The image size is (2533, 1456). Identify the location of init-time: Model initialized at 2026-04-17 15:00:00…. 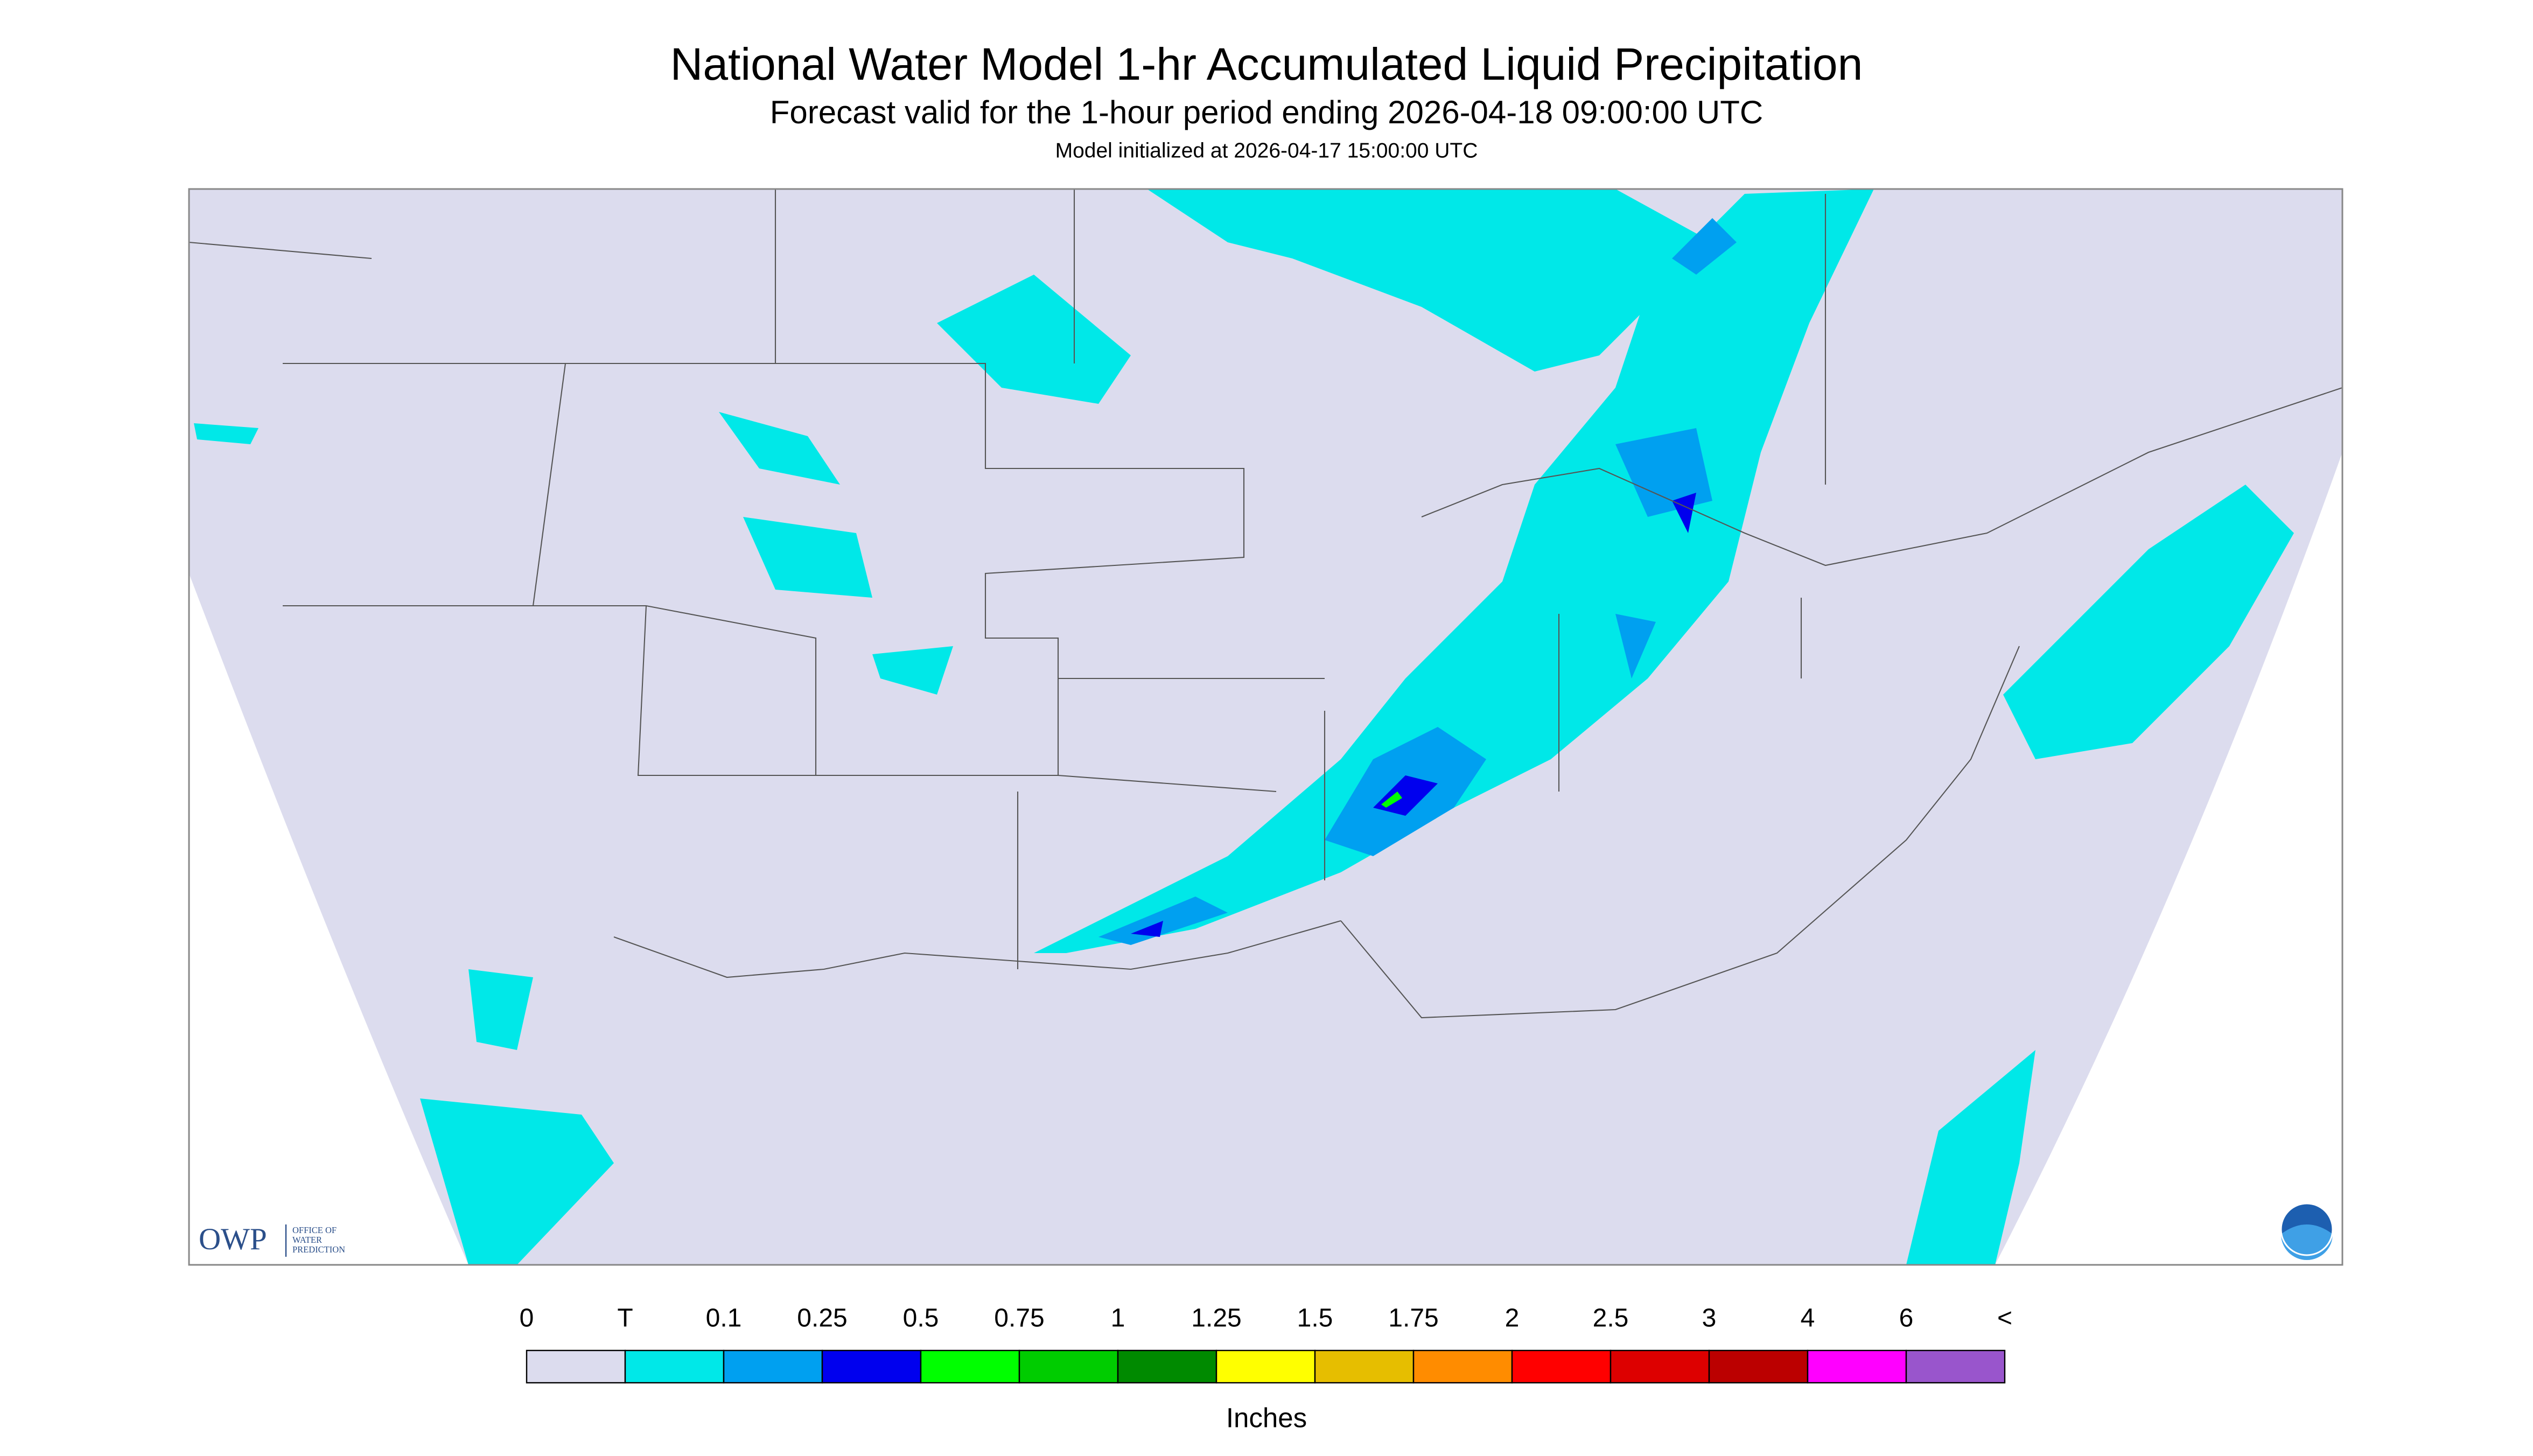
(1266, 150).